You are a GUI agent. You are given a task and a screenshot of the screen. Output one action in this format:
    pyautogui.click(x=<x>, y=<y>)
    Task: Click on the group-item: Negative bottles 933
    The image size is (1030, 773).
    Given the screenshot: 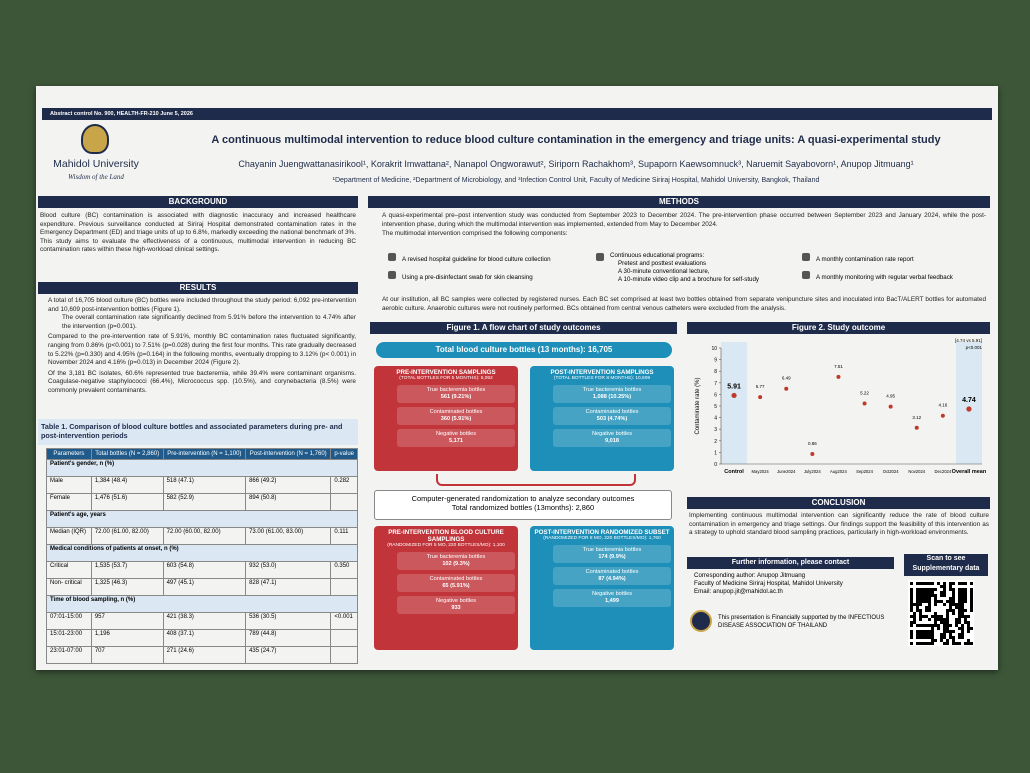 What is the action you would take?
    pyautogui.click(x=456, y=605)
    